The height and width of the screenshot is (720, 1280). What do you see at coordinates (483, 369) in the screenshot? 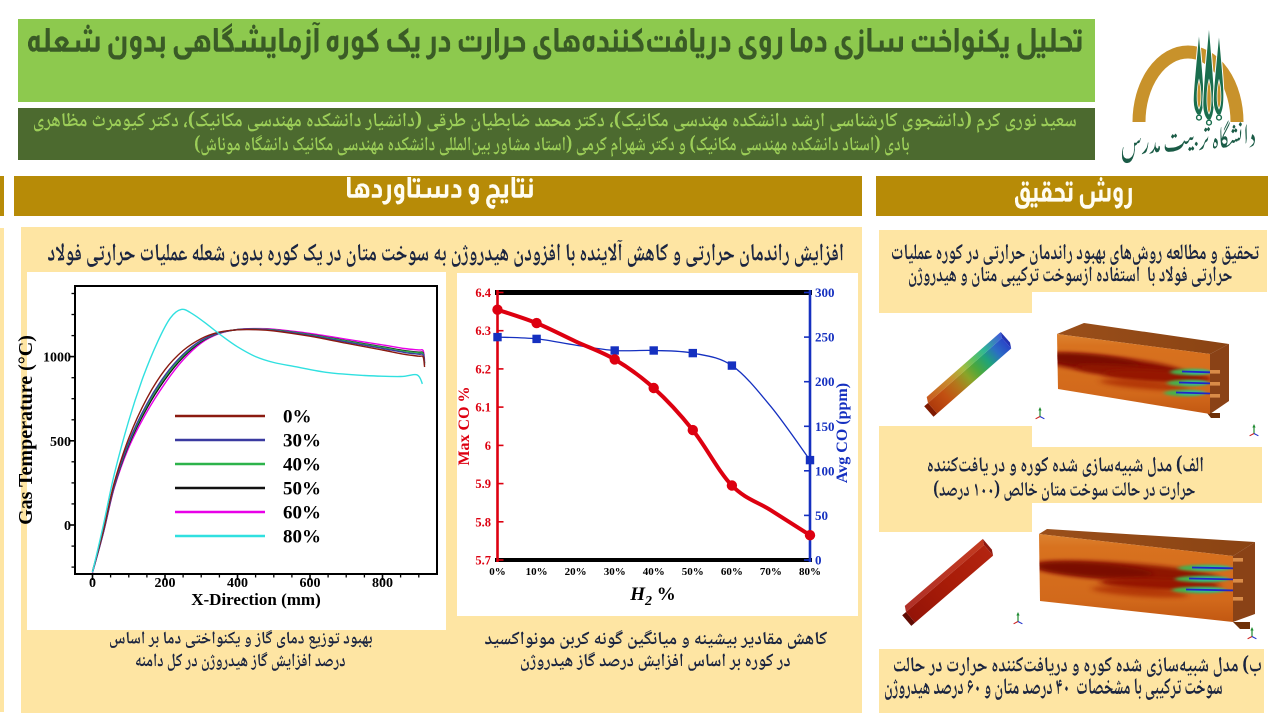
I see `svg-text: 6.2` at bounding box center [483, 369].